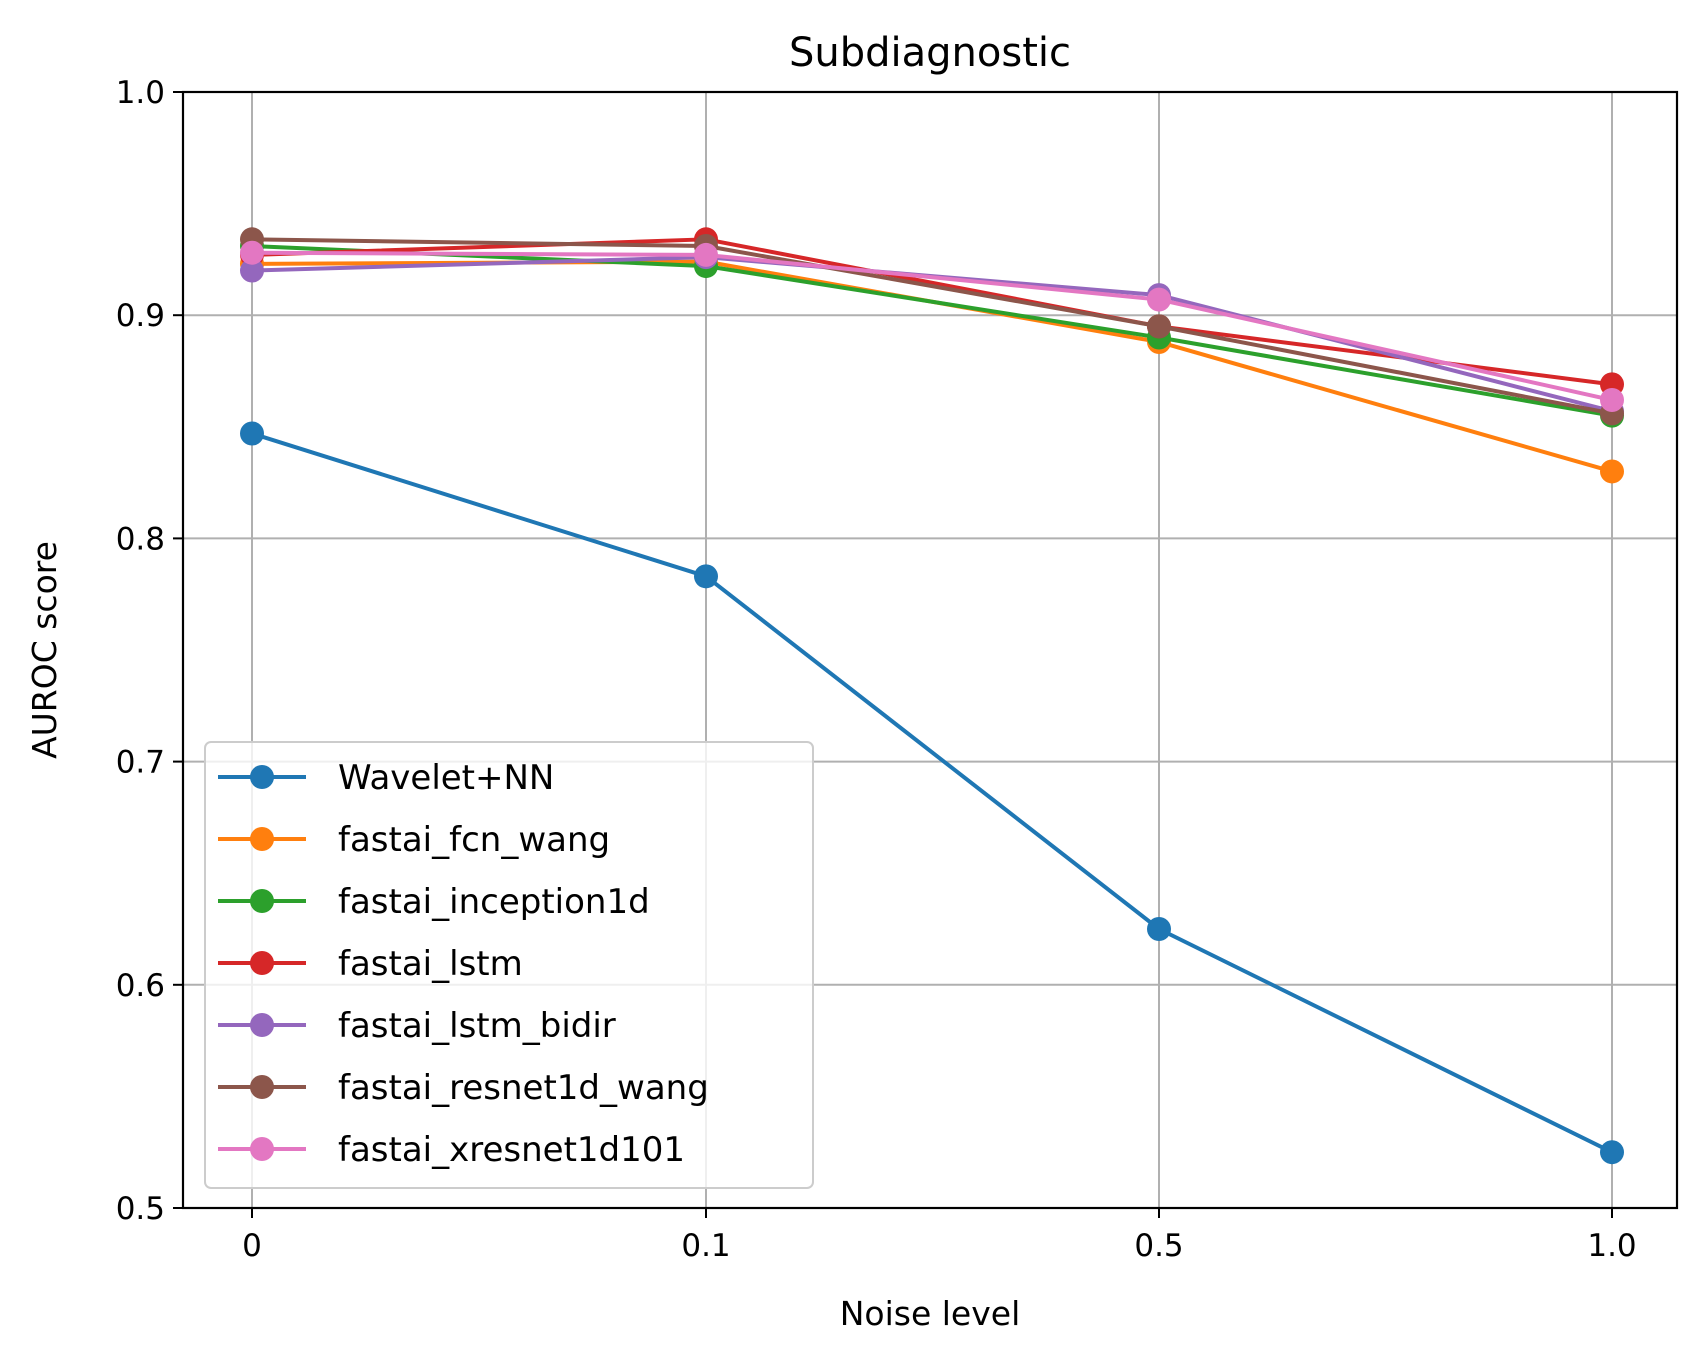  What do you see at coordinates (511, 1150) in the screenshot?
I see `legend-label: fastai_xresnet1d101` at bounding box center [511, 1150].